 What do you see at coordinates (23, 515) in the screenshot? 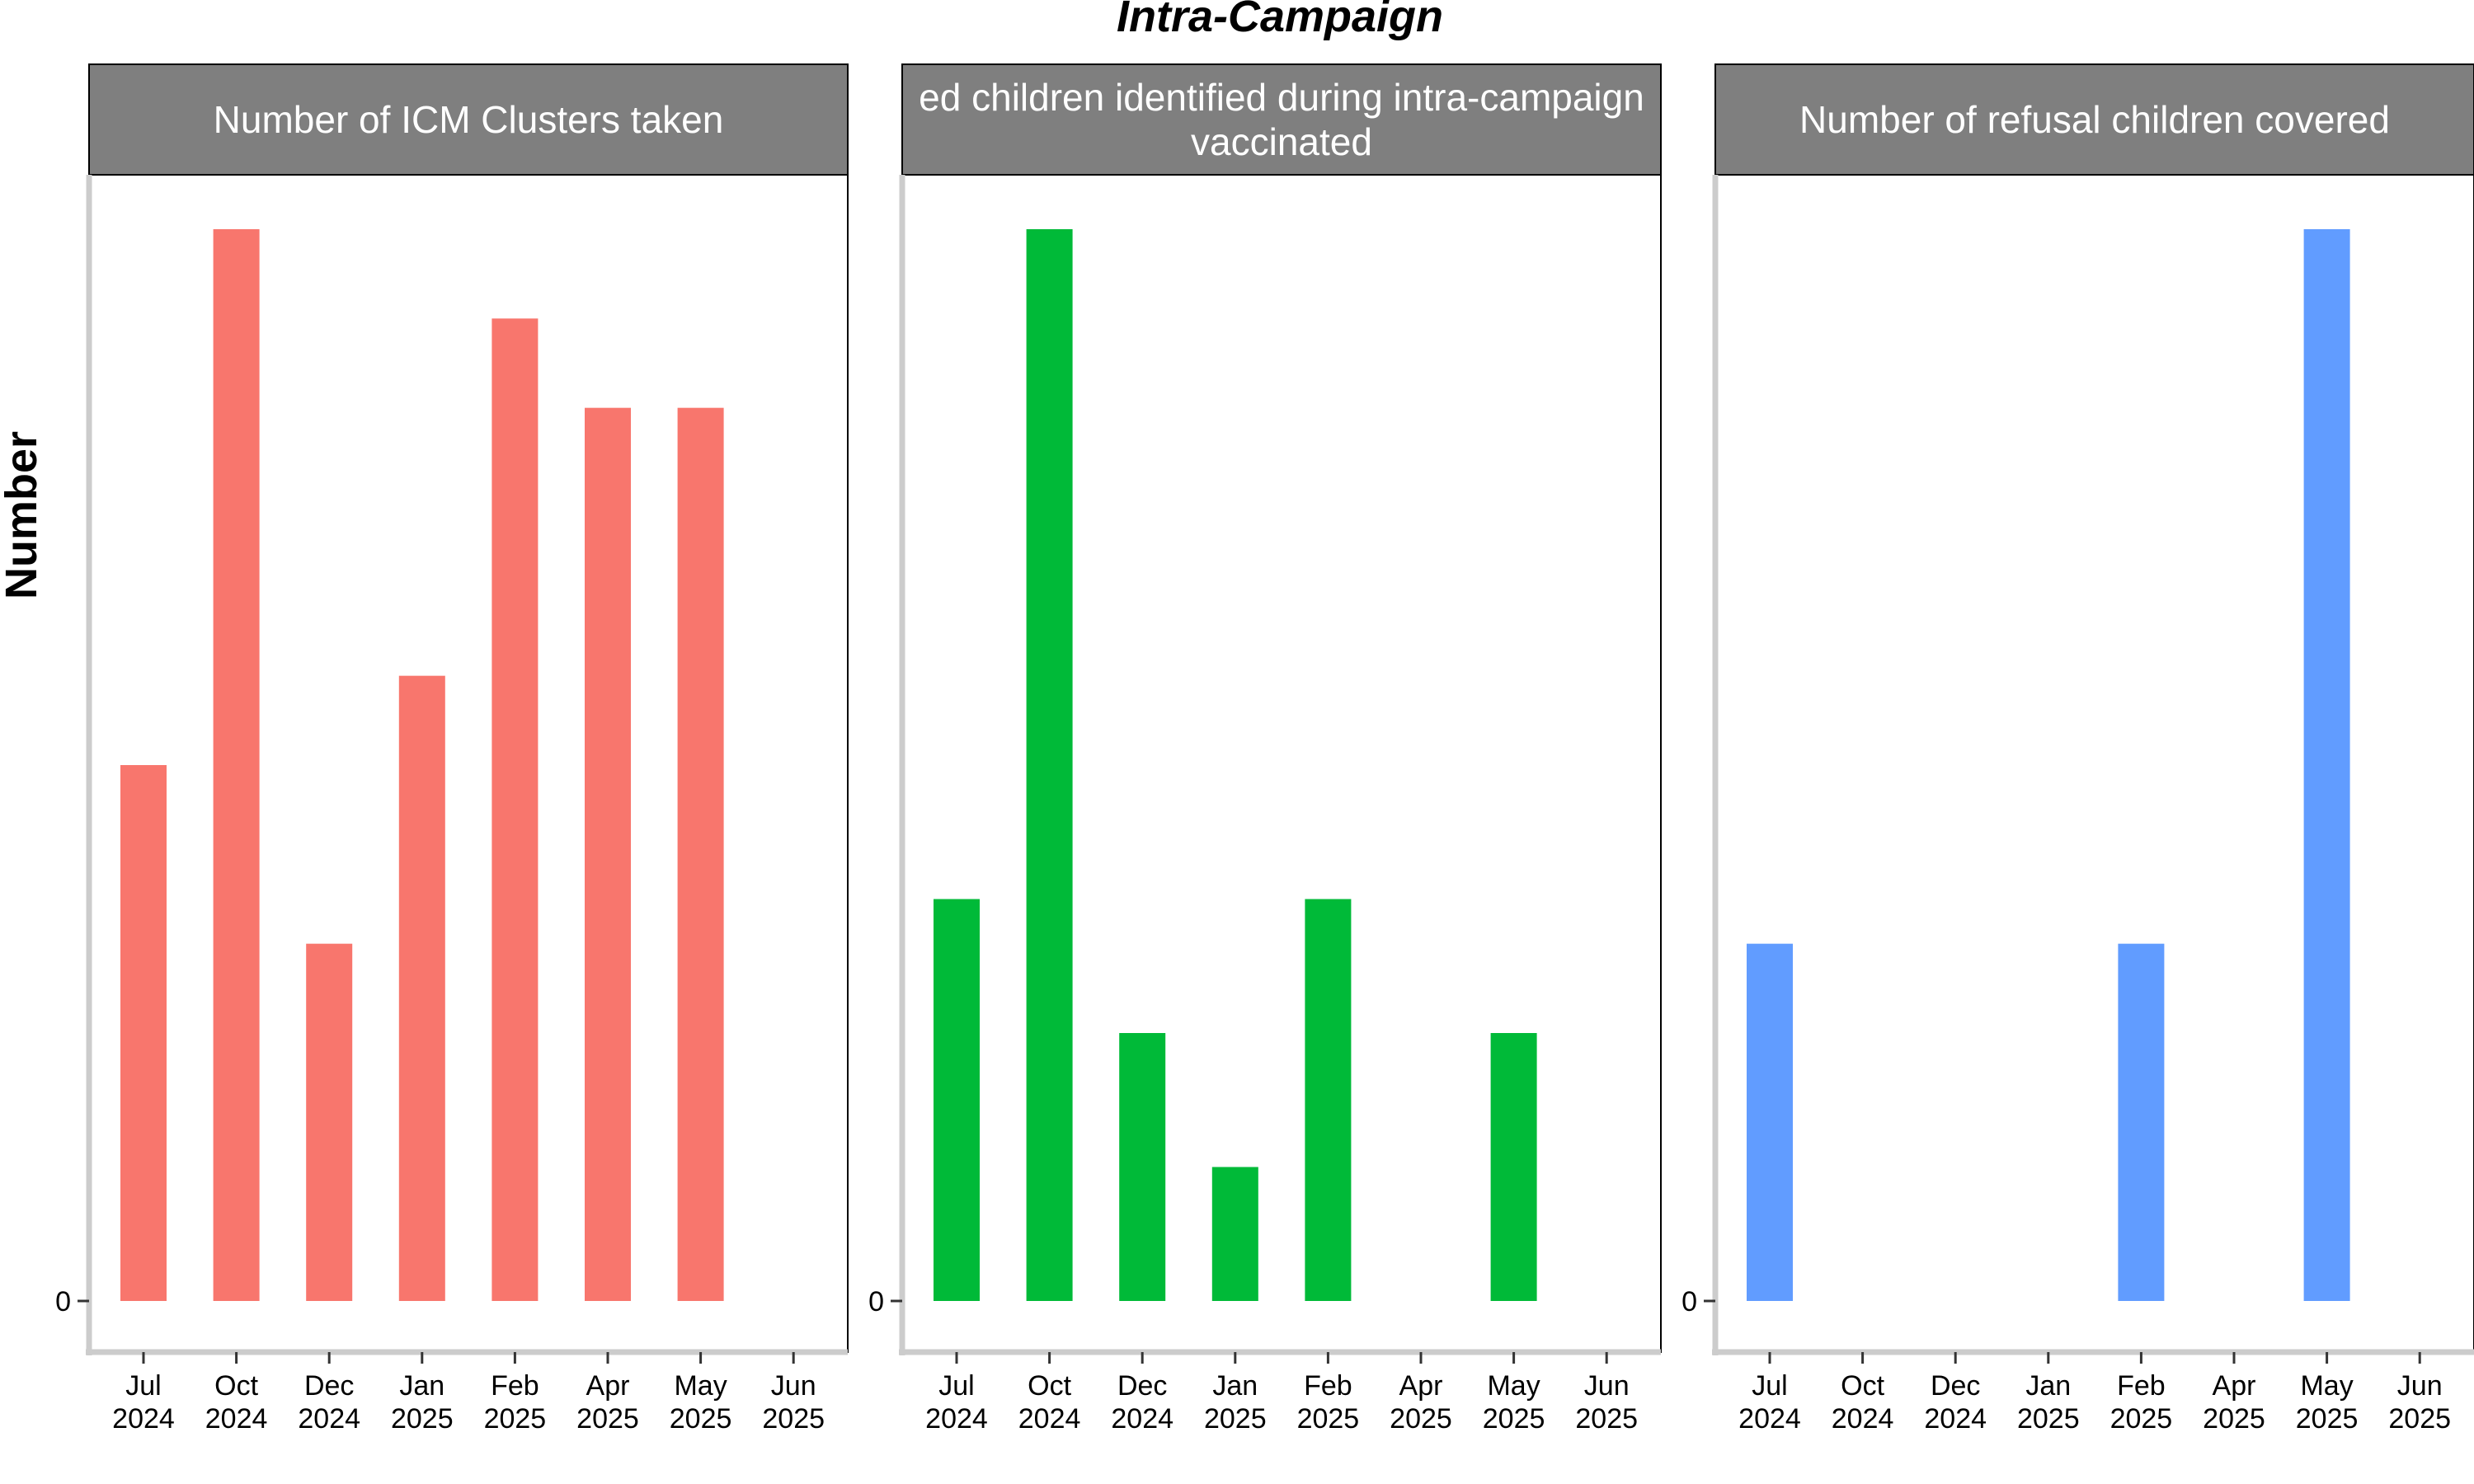
I see `y-axis-label: Number` at bounding box center [23, 515].